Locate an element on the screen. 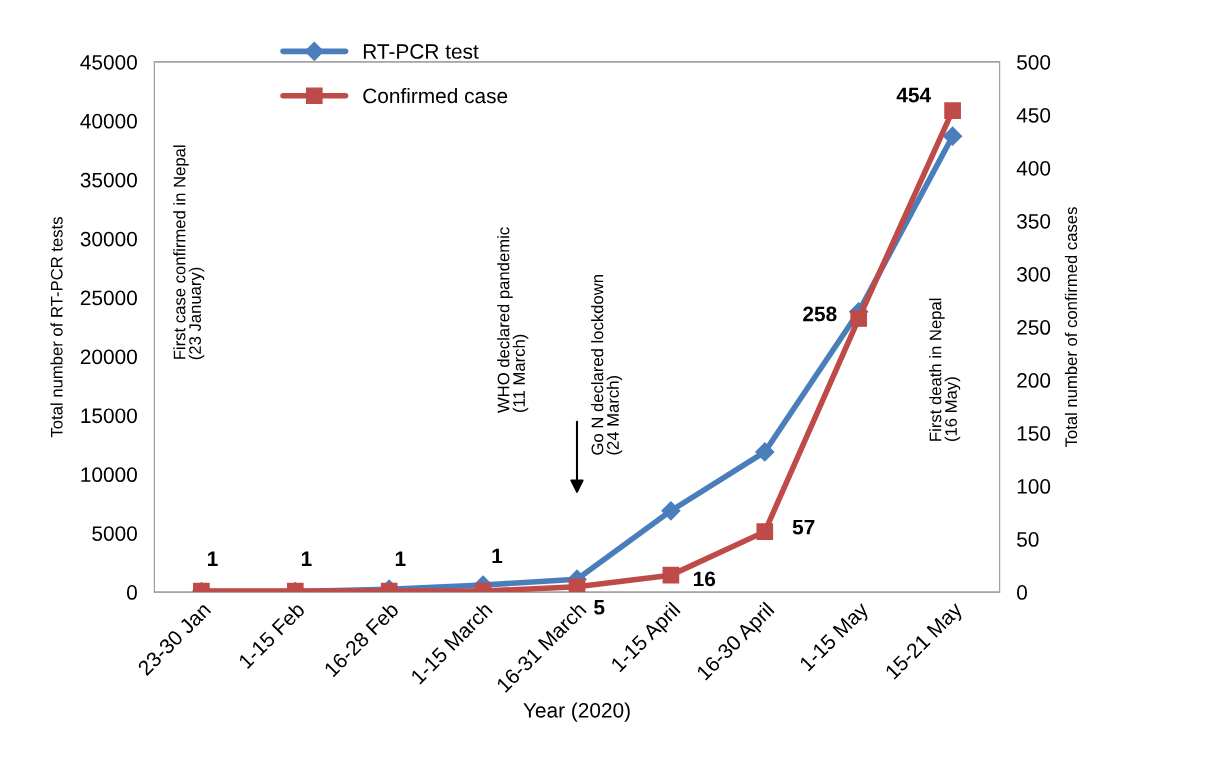  x-axis-title: Year (2020) is located at coordinates (576, 712).